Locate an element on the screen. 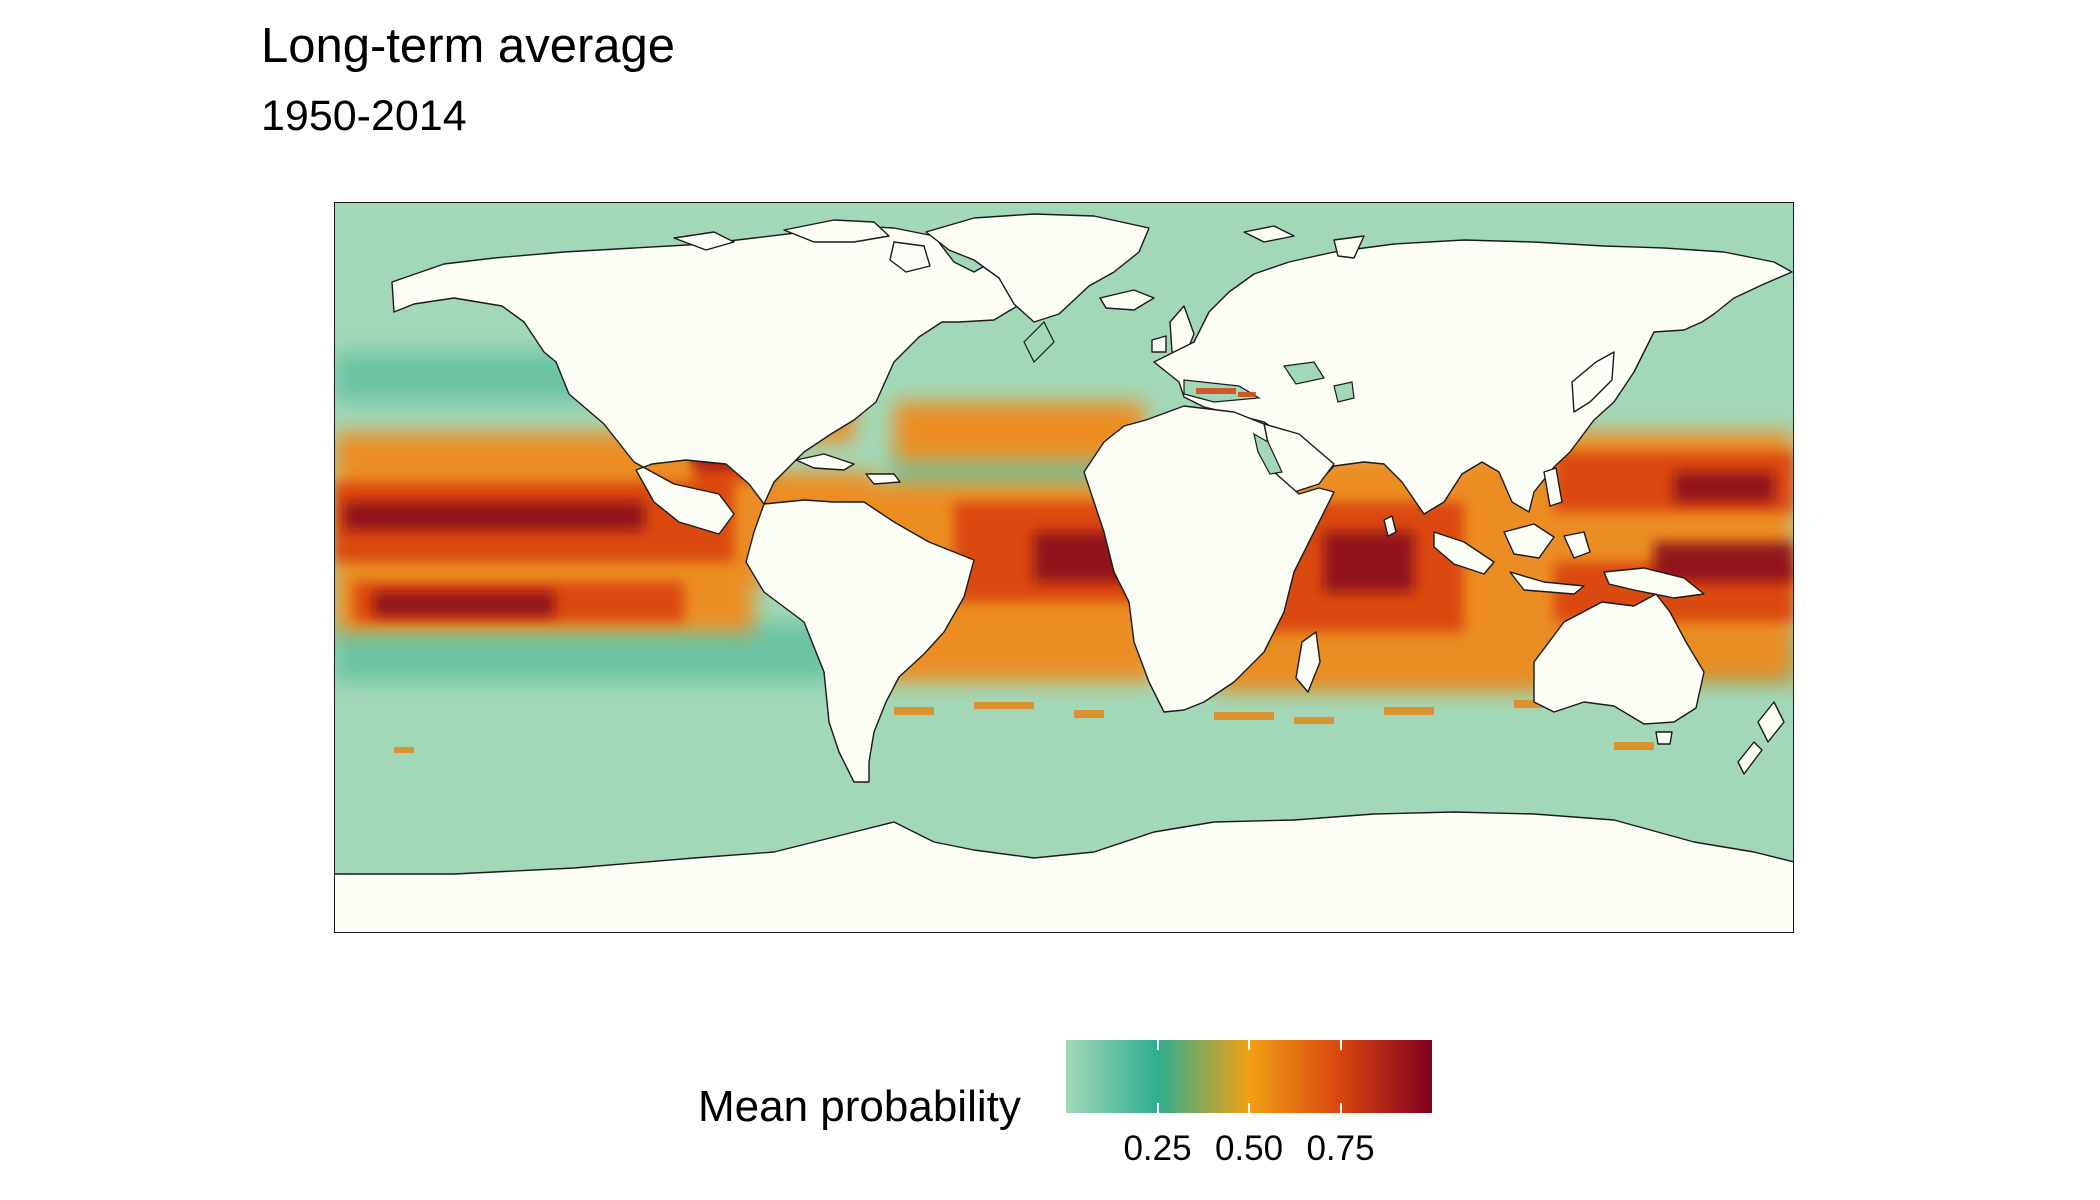 This screenshot has height=1200, width=2100. mediterranean-heat is located at coordinates (1226, 392).